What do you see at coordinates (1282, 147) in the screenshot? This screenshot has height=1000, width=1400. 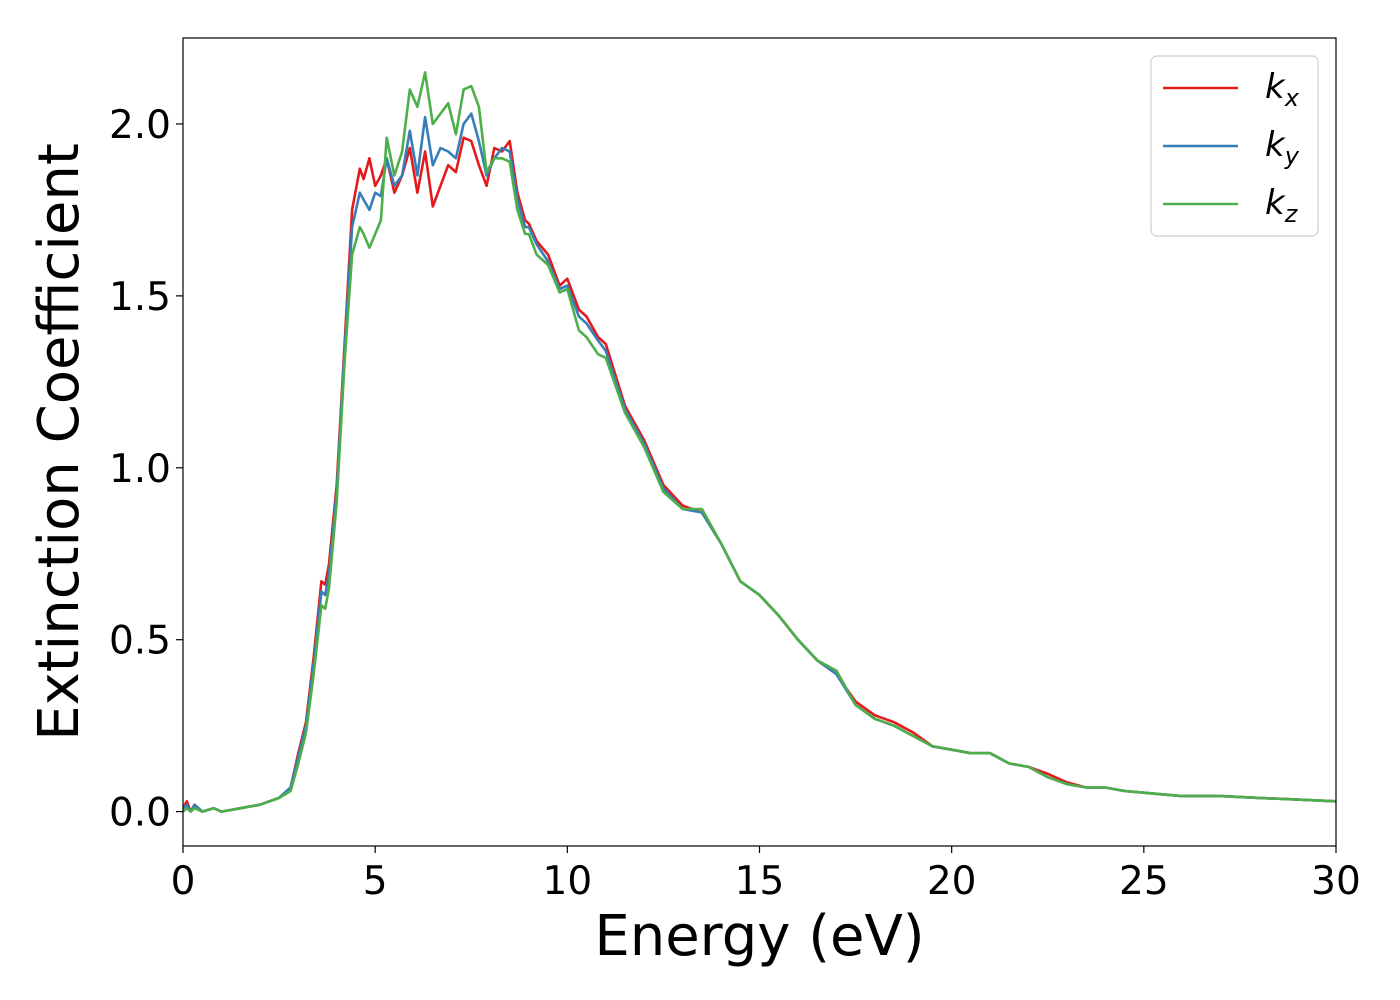 I see `legend-label-y: ky` at bounding box center [1282, 147].